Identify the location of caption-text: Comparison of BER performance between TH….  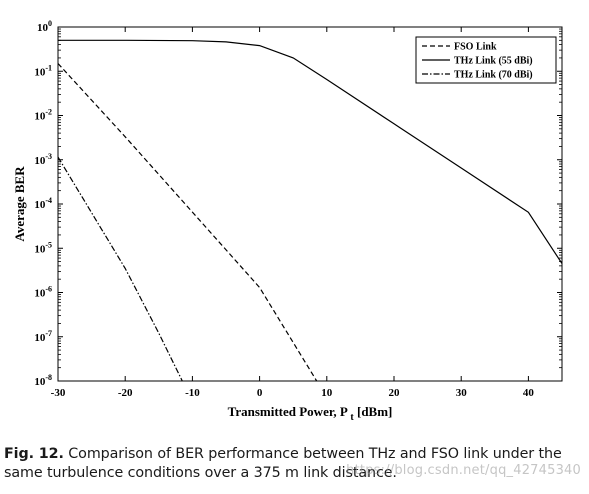
(283, 463).